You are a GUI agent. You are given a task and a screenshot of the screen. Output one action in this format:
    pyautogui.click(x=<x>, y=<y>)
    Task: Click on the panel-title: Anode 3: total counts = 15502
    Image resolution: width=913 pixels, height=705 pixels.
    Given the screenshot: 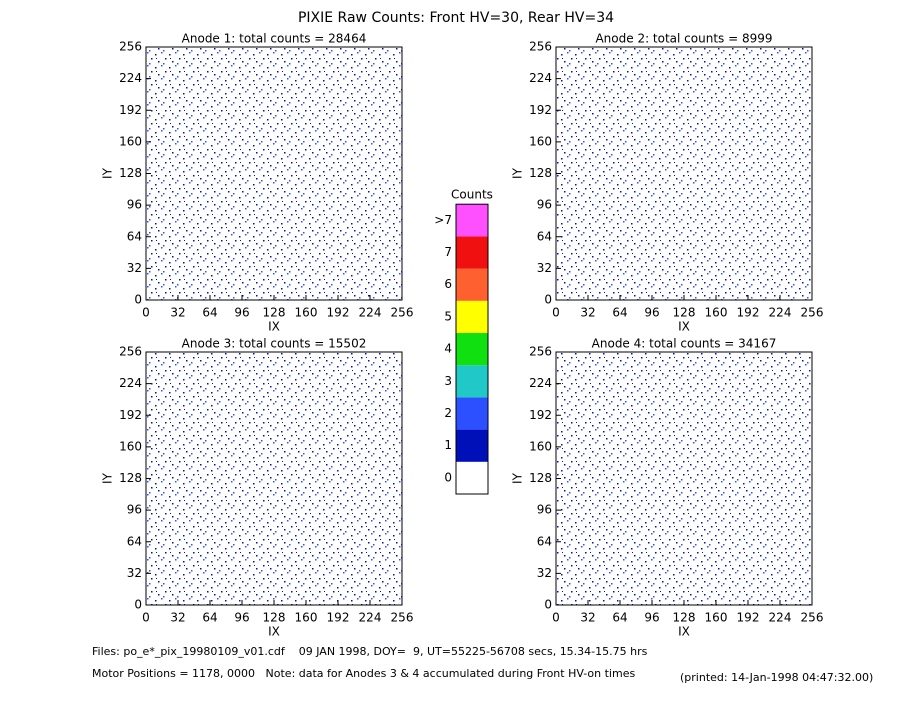 What is the action you would take?
    pyautogui.click(x=274, y=344)
    